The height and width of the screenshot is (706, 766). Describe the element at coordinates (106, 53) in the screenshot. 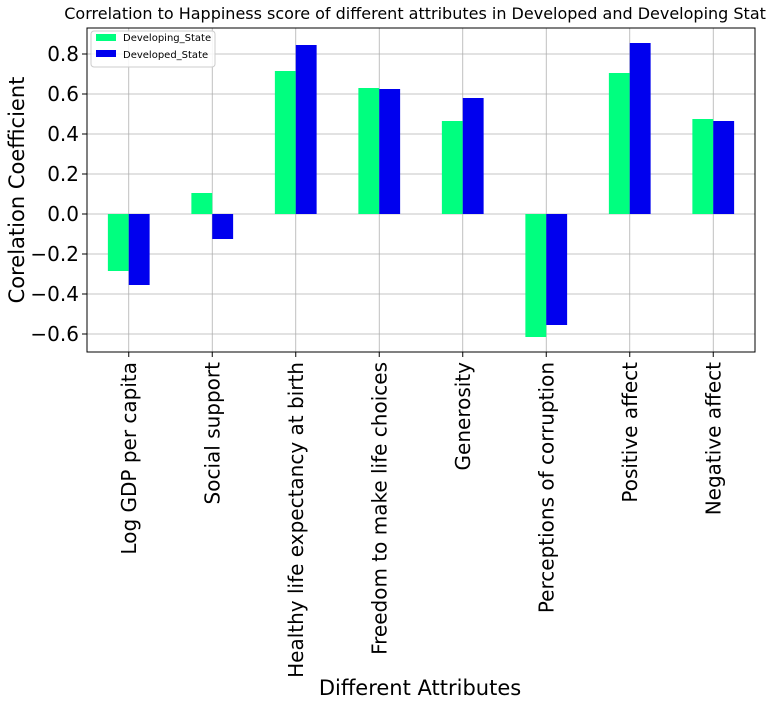

I see `legend-swatch-developed-state` at that location.